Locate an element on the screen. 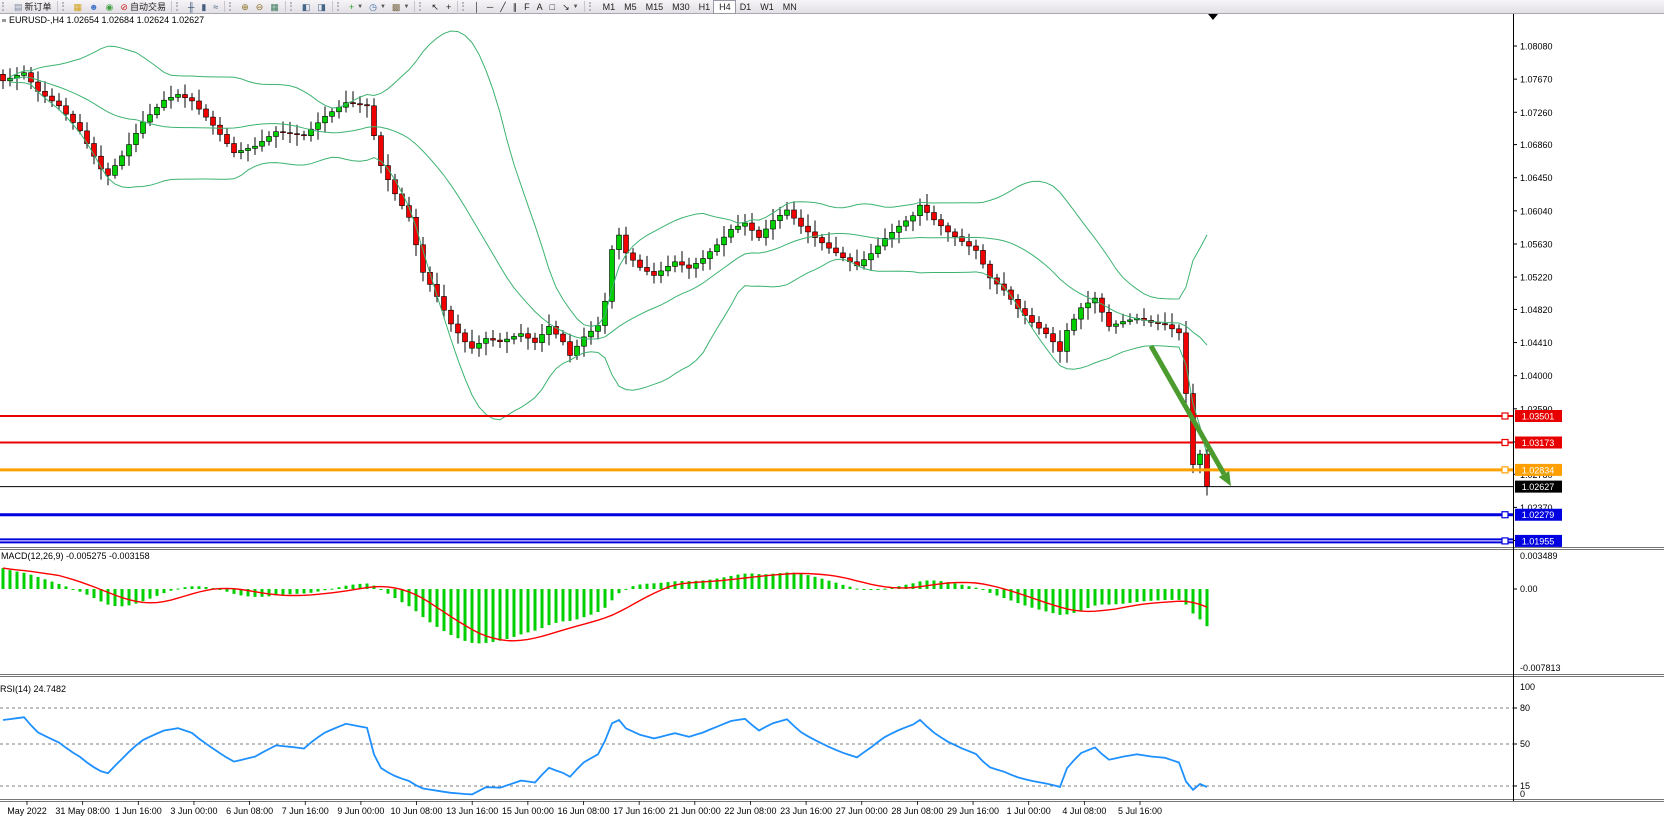  arrange-charts-icon: ◧ is located at coordinates (306, 6).